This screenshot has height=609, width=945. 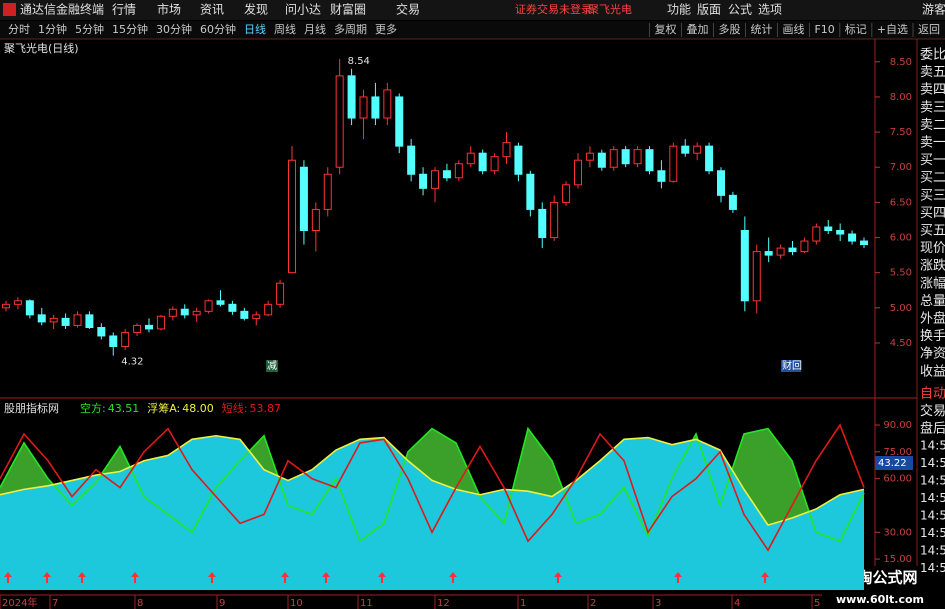 I want to click on period-tab: 分时, so click(x=19, y=29).